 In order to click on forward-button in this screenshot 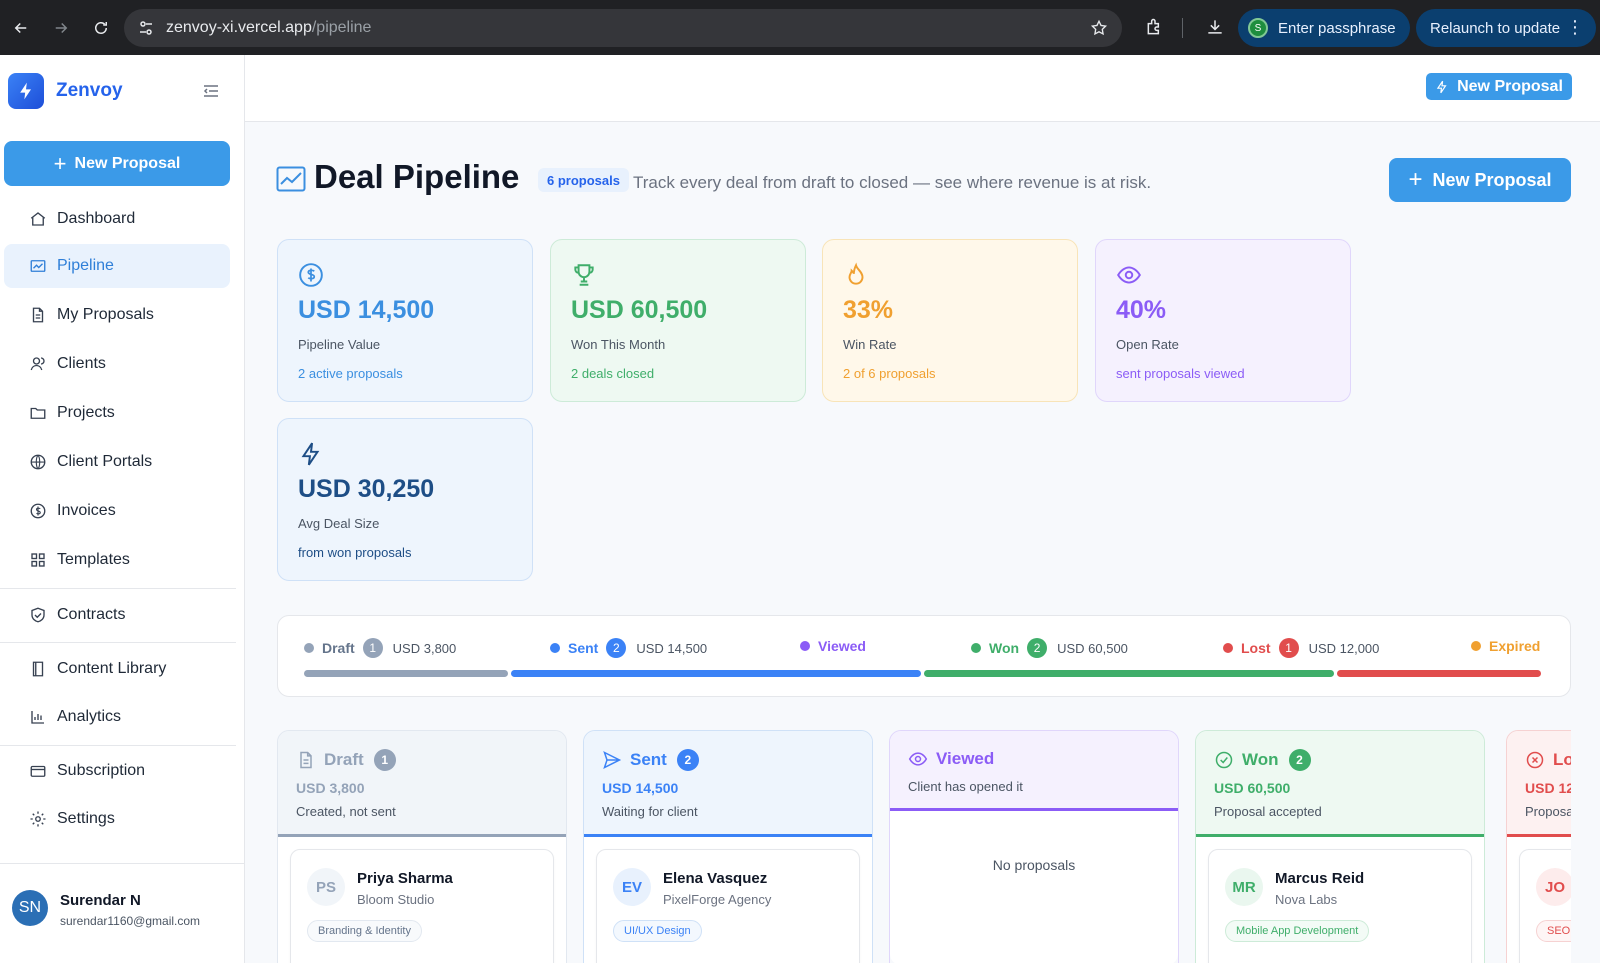, I will do `click(61, 28)`.